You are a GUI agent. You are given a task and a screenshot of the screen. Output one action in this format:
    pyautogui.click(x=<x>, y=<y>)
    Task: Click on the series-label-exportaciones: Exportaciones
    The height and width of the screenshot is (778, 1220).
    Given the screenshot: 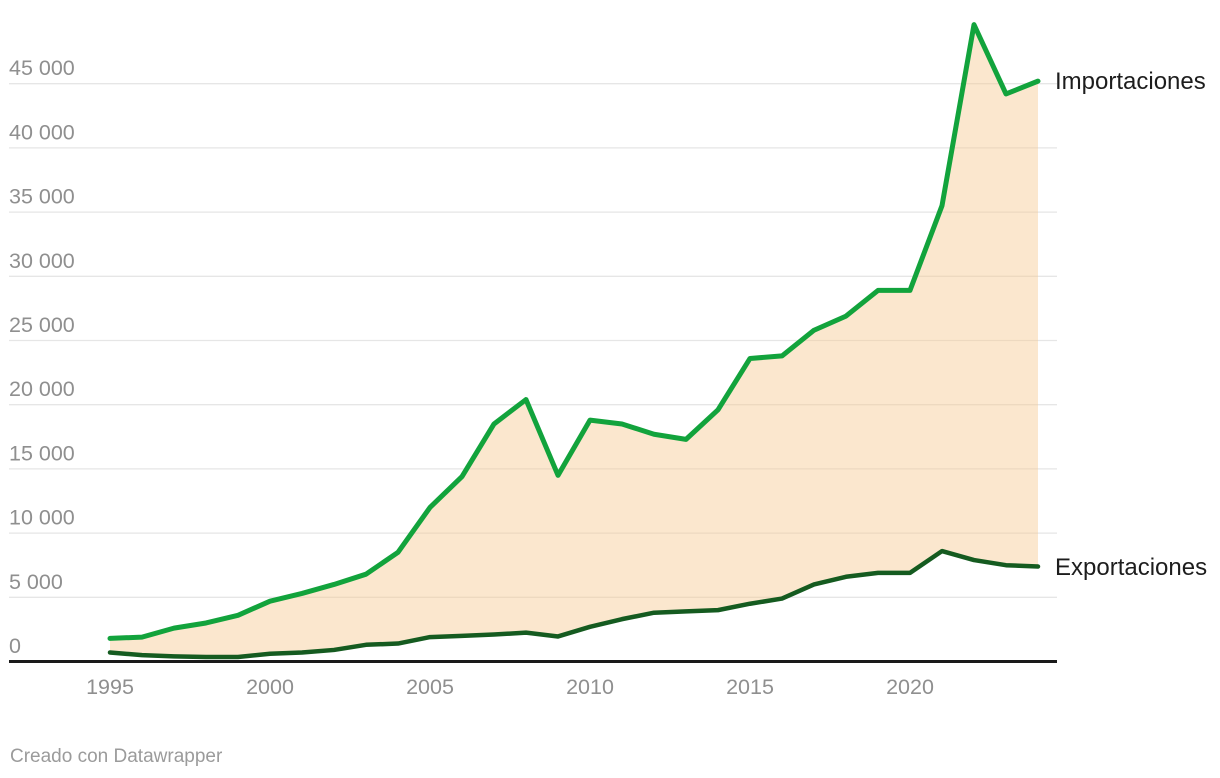 What is the action you would take?
    pyautogui.click(x=1131, y=567)
    